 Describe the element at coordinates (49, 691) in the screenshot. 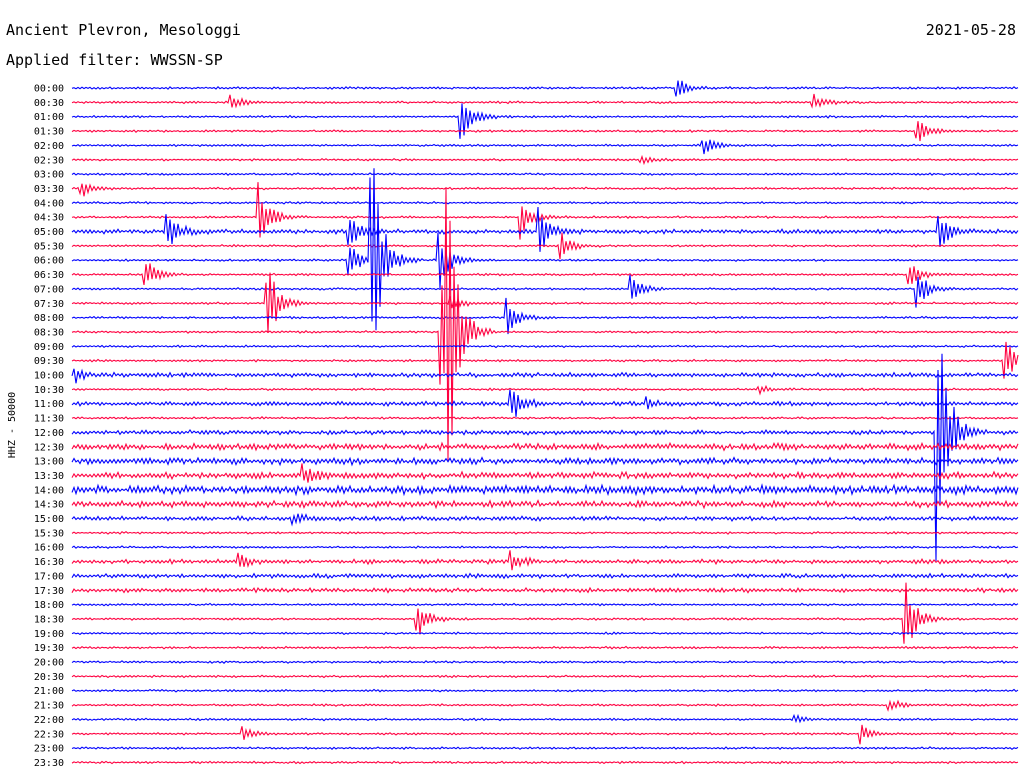

I see `row-label: 21:00` at that location.